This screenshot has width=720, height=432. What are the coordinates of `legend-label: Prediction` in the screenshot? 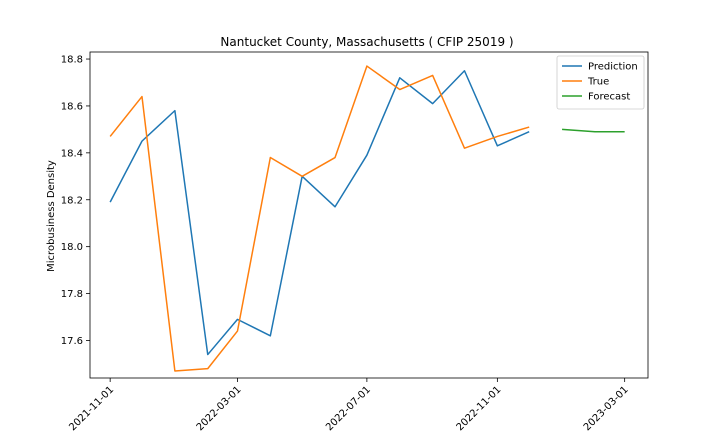 It's located at (613, 67).